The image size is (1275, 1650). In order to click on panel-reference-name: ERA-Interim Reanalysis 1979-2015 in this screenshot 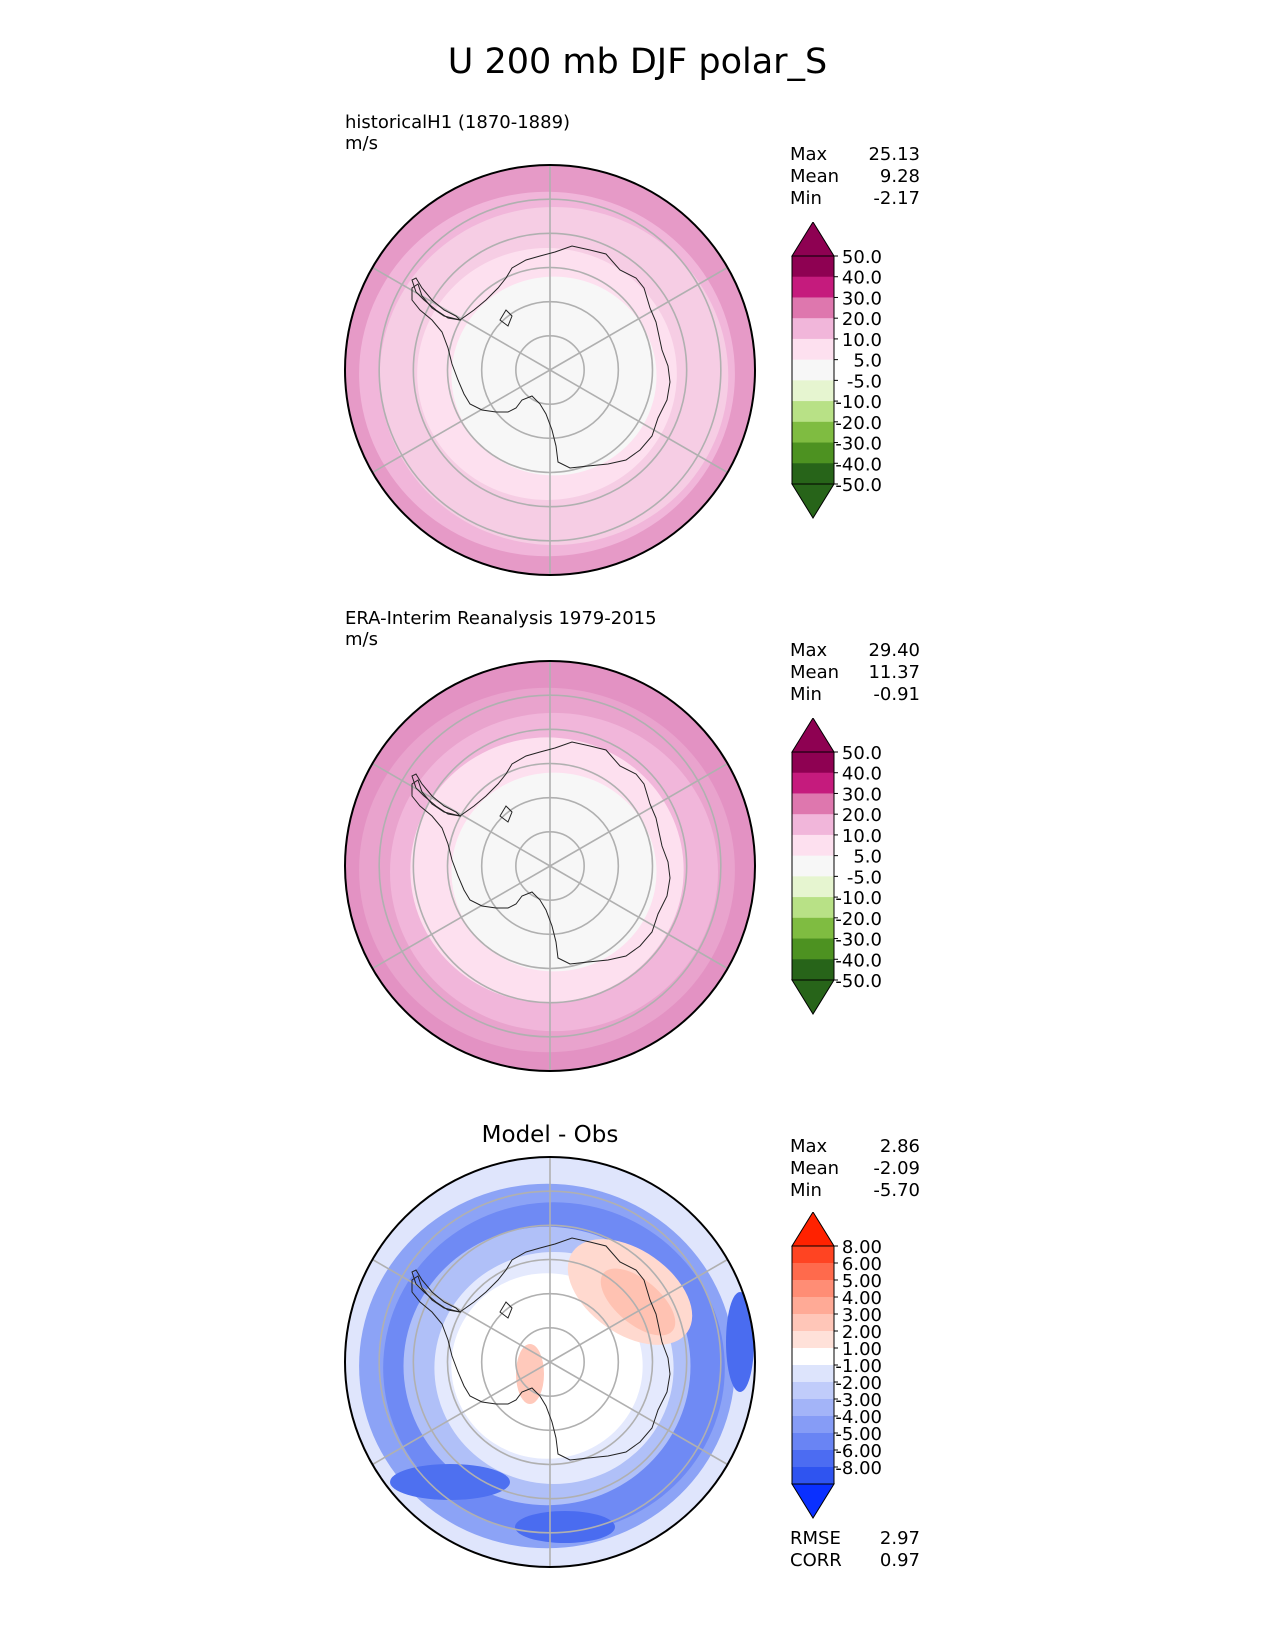, I will do `click(501, 618)`.